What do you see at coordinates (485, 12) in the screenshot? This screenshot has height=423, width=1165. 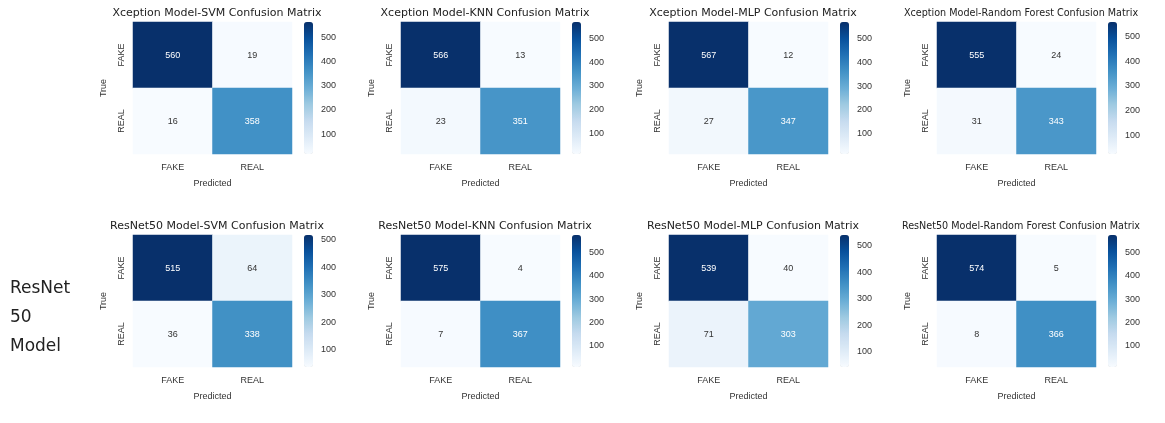 I see `chart-title: Xception Model-KNN Confusion Matrix` at bounding box center [485, 12].